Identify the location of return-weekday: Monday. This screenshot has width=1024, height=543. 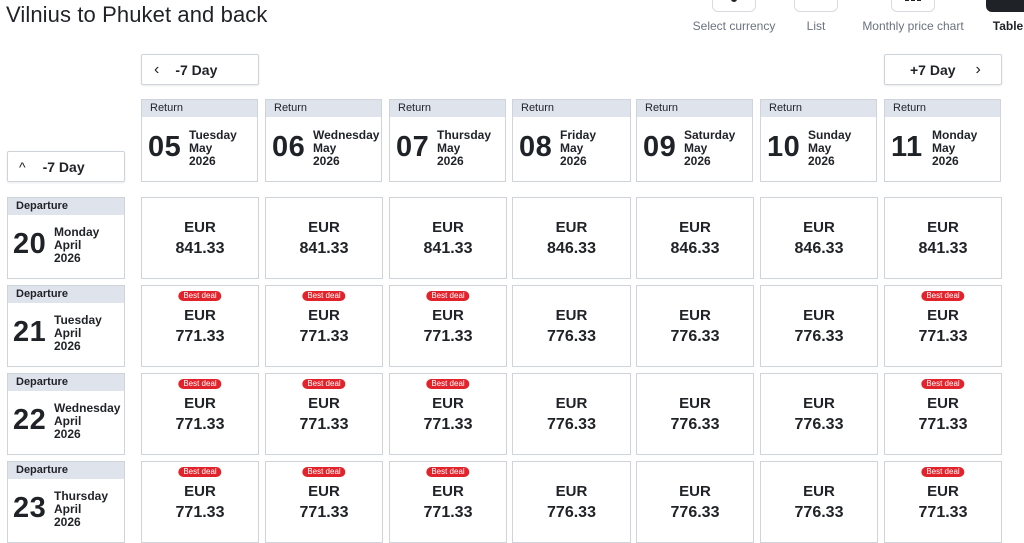
(955, 135).